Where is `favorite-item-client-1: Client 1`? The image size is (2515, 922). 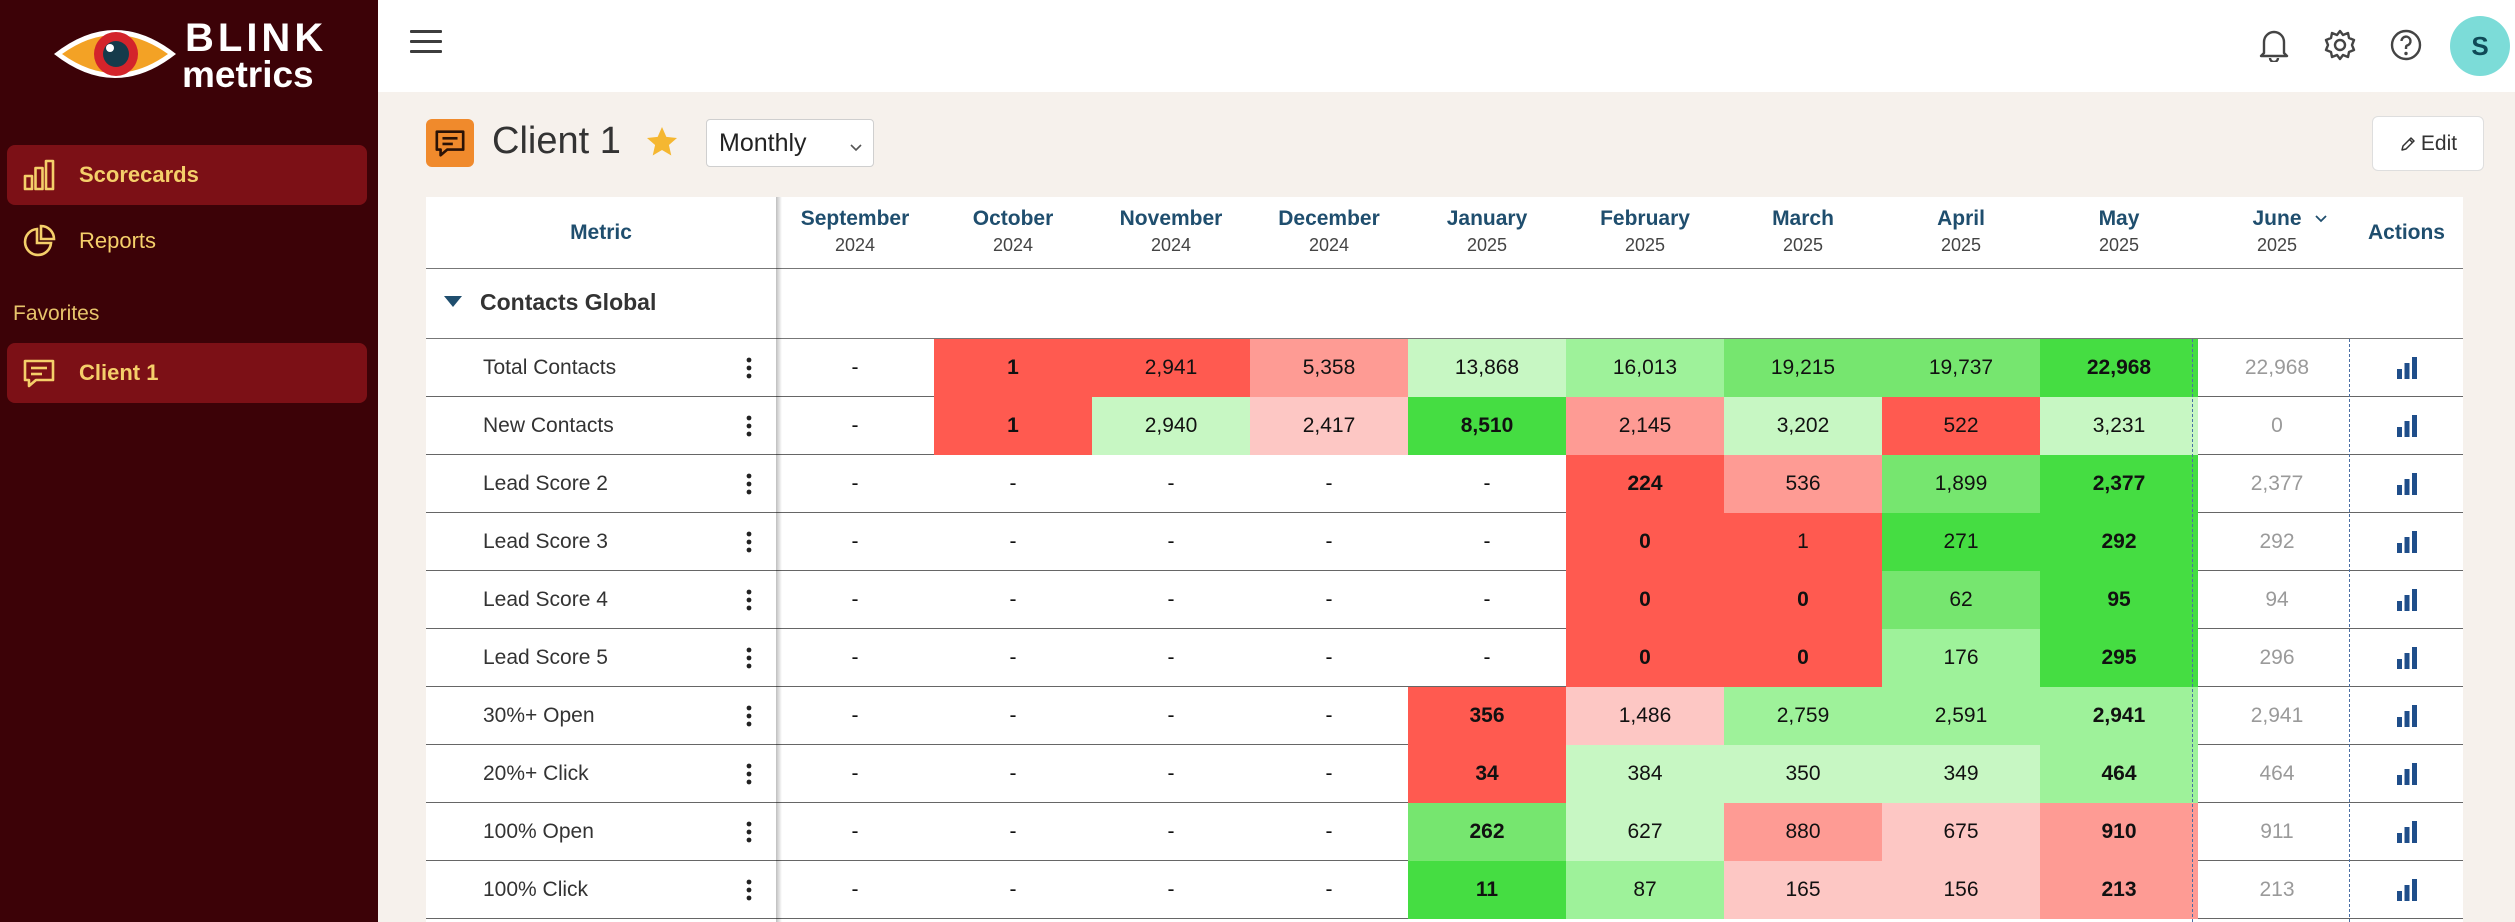 favorite-item-client-1: Client 1 is located at coordinates (187, 373).